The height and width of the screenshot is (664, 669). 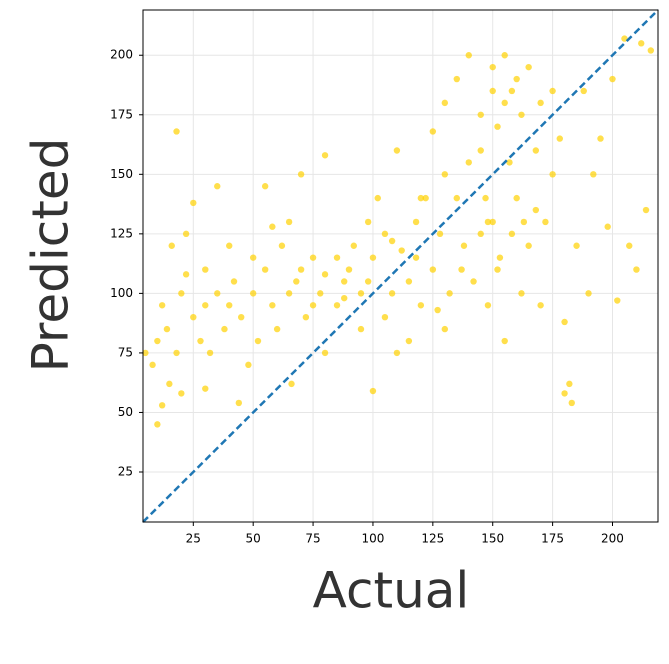 I want to click on y-tick-label: 100, so click(x=121, y=293).